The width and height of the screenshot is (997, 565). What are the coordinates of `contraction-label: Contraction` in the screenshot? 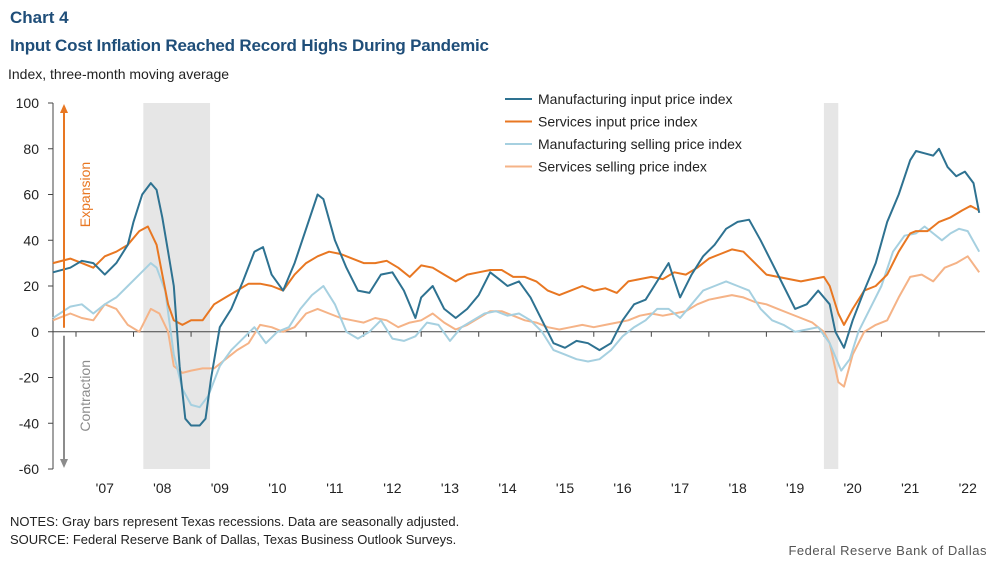 It's located at (85, 396).